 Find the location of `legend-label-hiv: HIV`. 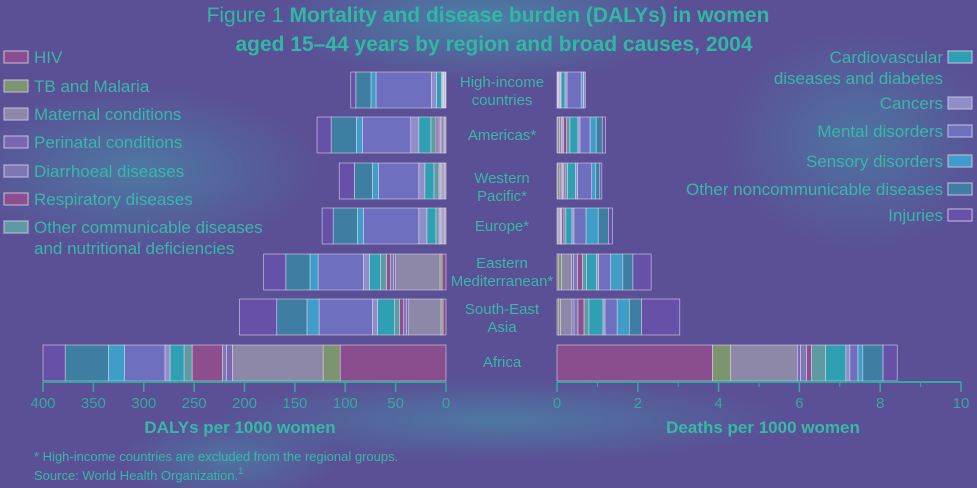

legend-label-hiv: HIV is located at coordinates (48, 57).